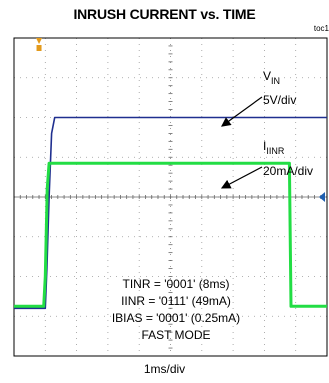 This screenshot has width=329, height=383. Describe the element at coordinates (279, 100) in the screenshot. I see `vin-scale-label: 5V/div` at that location.